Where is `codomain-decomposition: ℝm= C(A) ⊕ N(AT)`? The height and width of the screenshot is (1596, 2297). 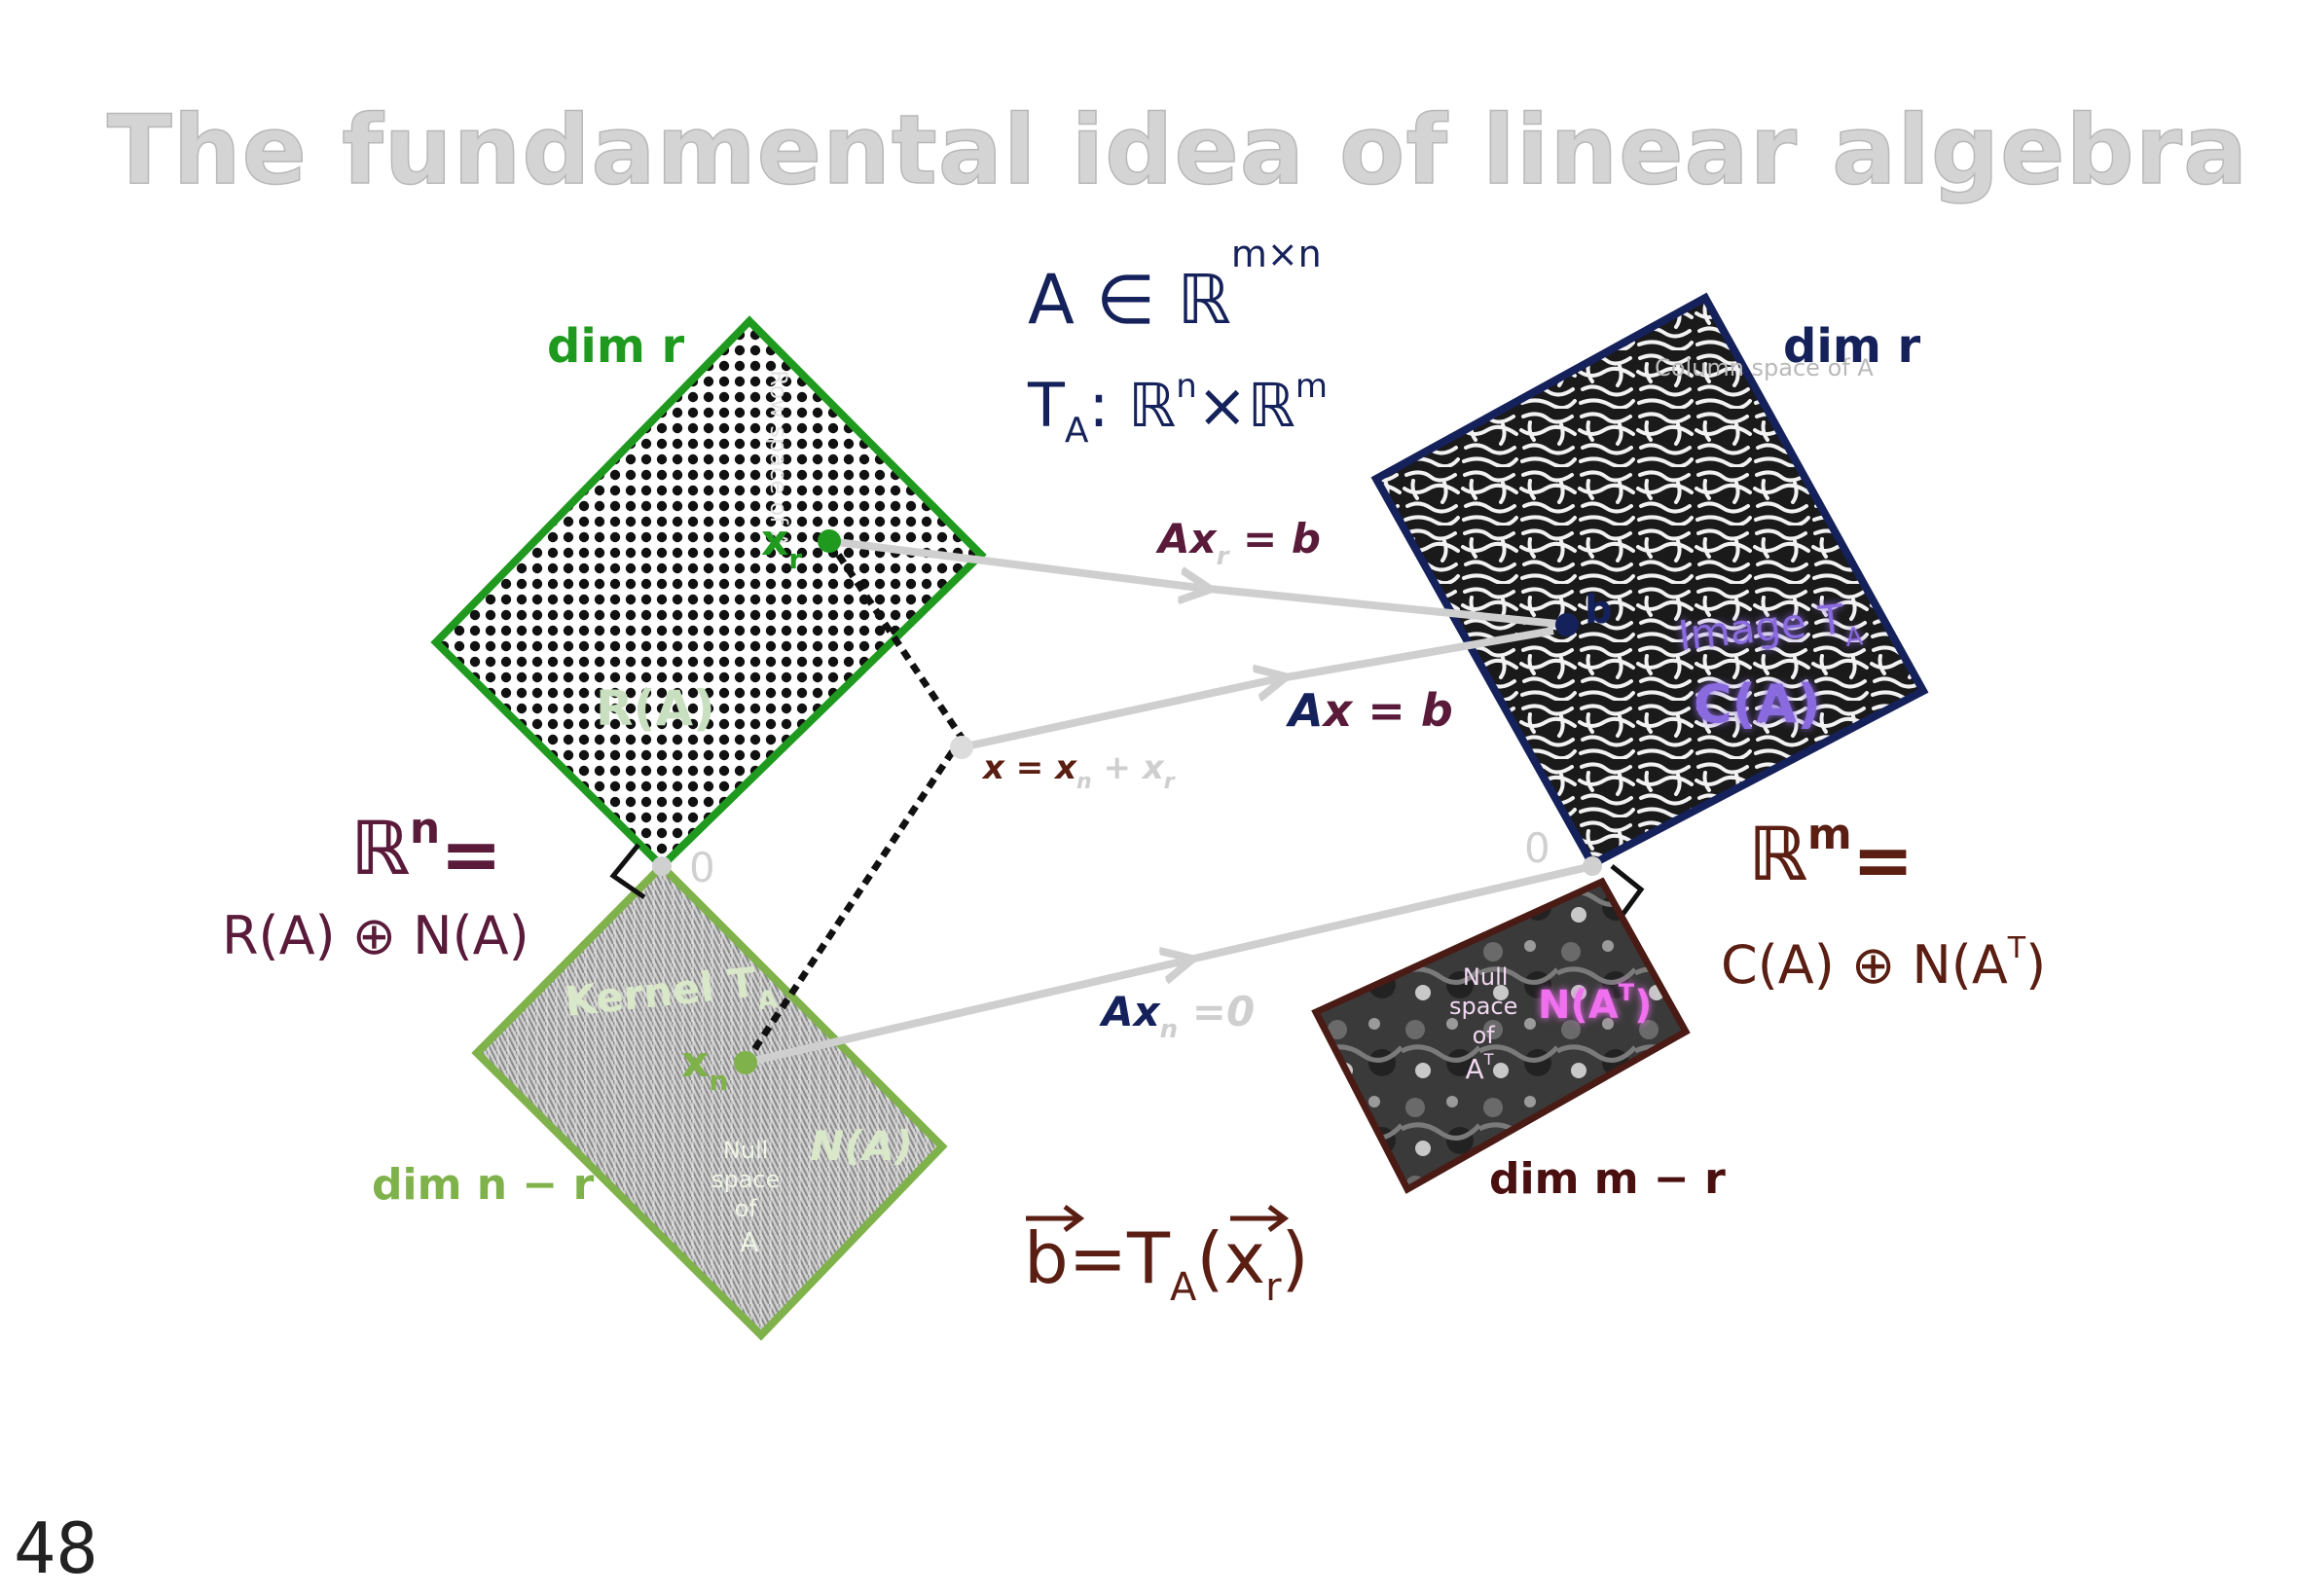 codomain-decomposition: ℝm= C(A) ⊕ N(AT) is located at coordinates (1883, 903).